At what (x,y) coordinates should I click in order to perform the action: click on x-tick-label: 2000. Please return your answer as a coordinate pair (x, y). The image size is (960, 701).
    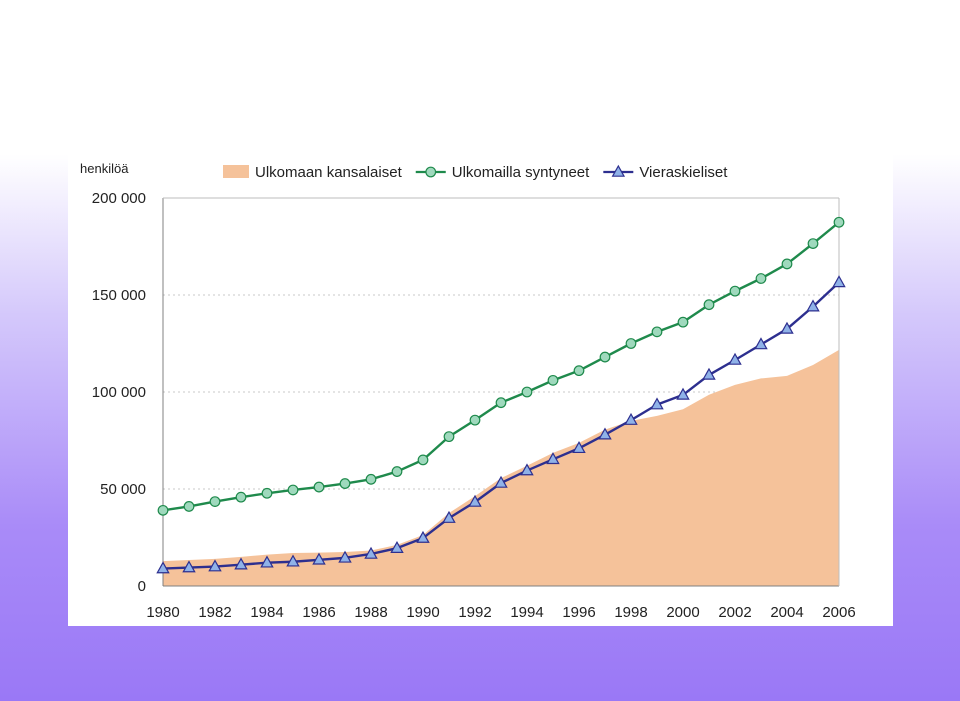
    Looking at the image, I should click on (682, 612).